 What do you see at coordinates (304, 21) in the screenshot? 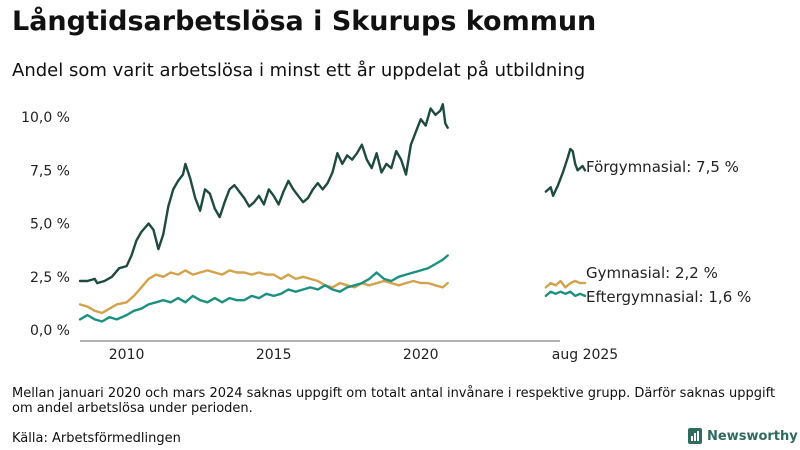
I see `chart-title: Långtidsarbetslösa i Skurups kommun` at bounding box center [304, 21].